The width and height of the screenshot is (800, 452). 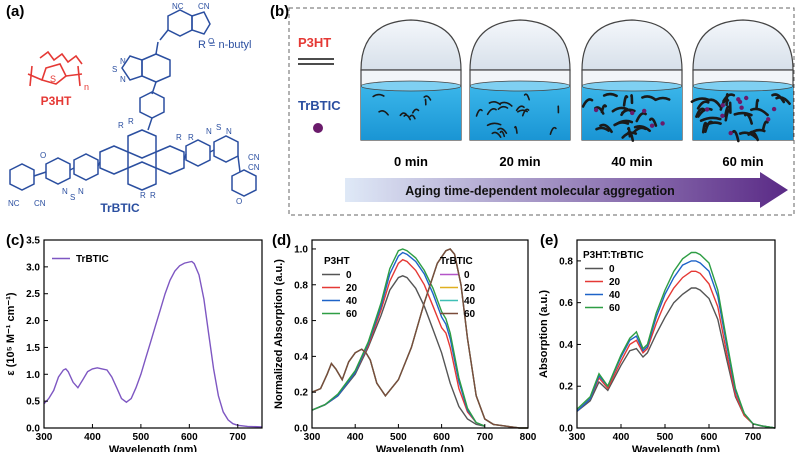 What do you see at coordinates (143, 195) in the screenshot?
I see `atom-r-5: R` at bounding box center [143, 195].